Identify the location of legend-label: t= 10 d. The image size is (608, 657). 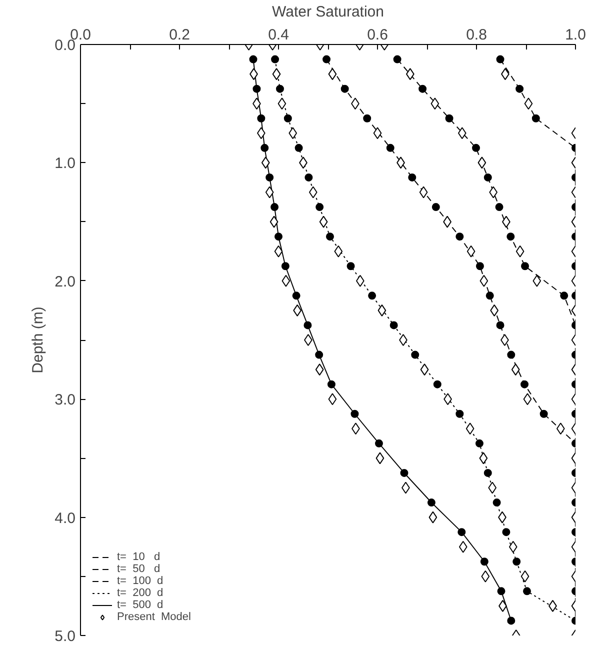
(138, 557).